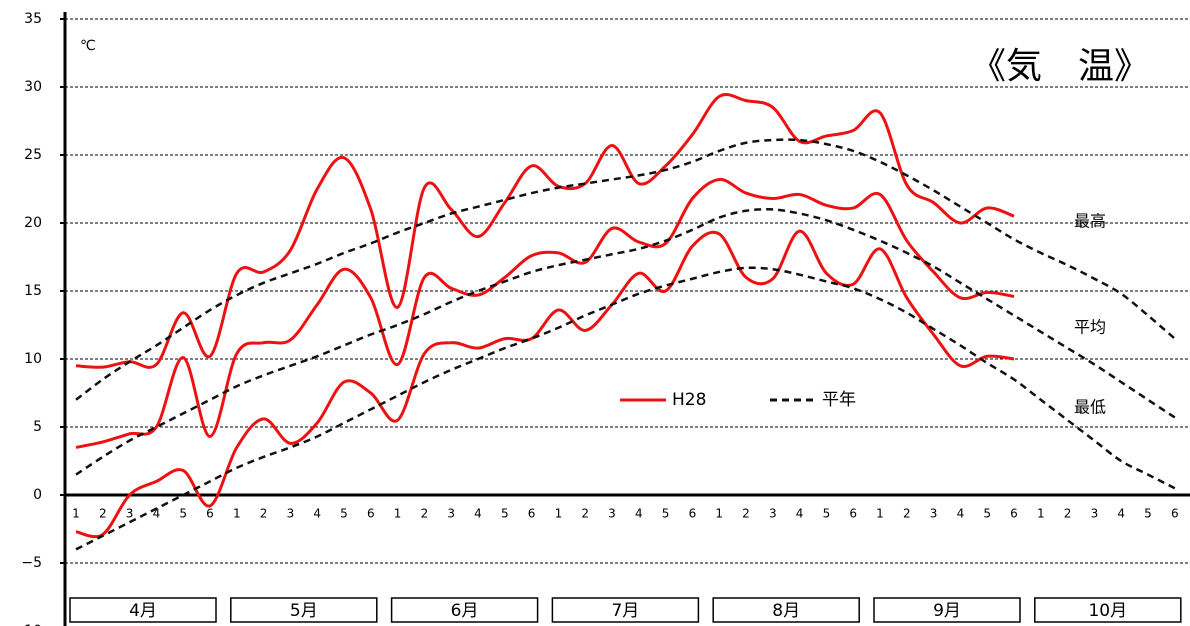 The image size is (1190, 626). What do you see at coordinates (1090, 407) in the screenshot?
I see `line-label: 最低` at bounding box center [1090, 407].